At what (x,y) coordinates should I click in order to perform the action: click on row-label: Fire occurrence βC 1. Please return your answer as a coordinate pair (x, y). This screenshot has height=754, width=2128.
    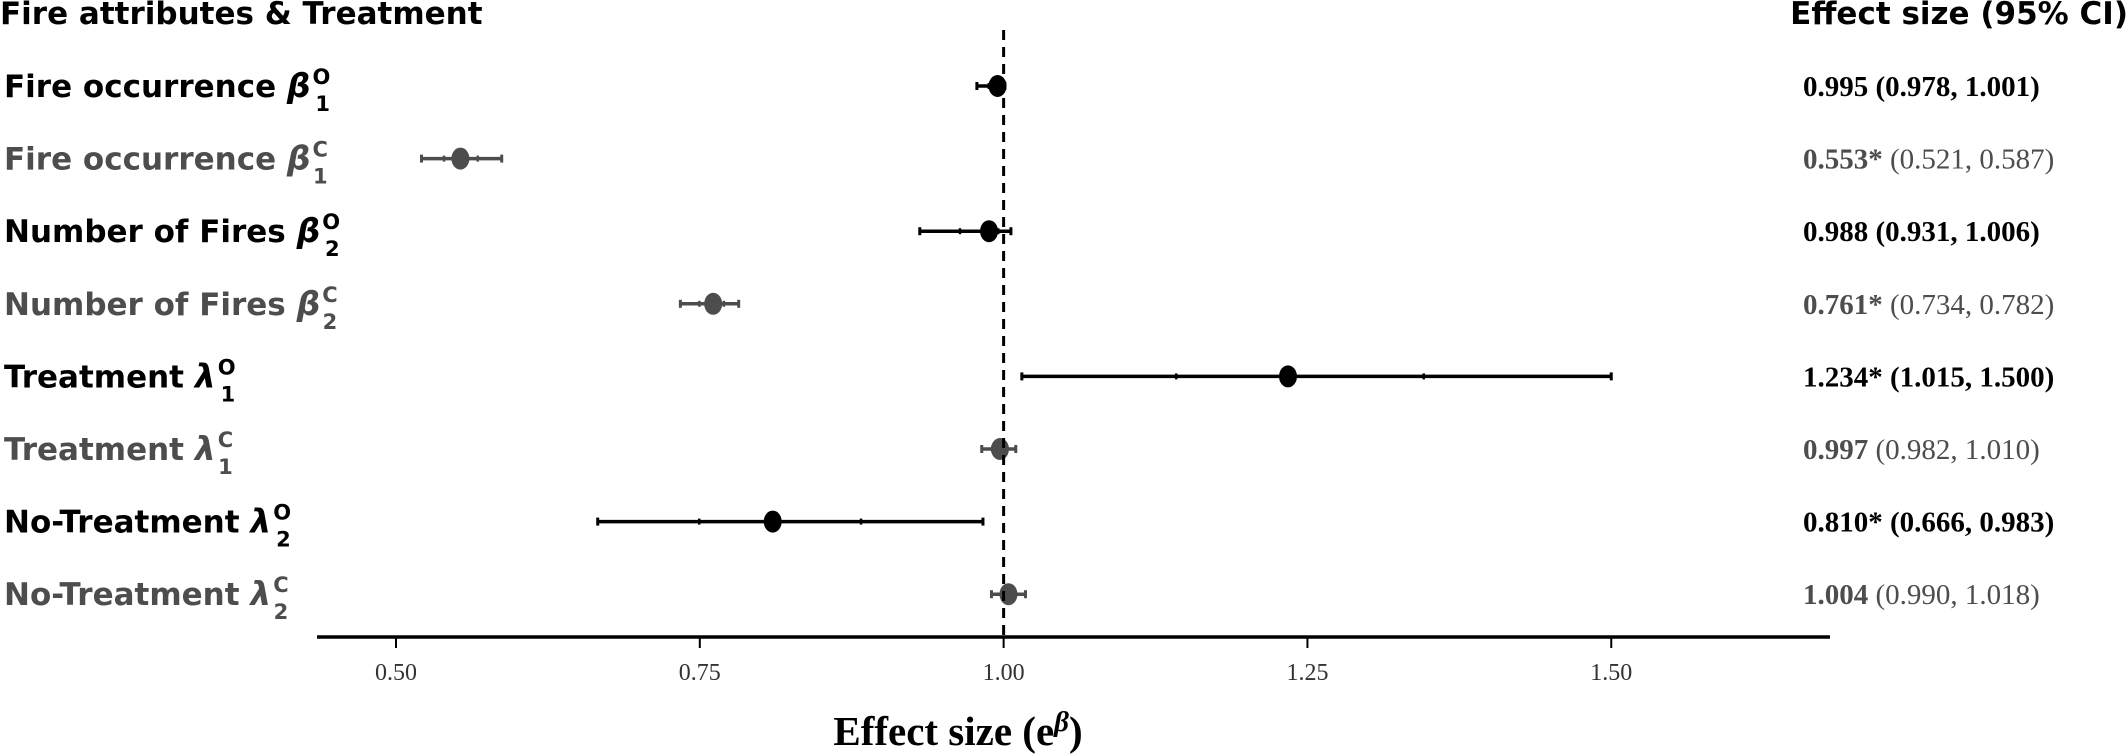
    Looking at the image, I should click on (166, 163).